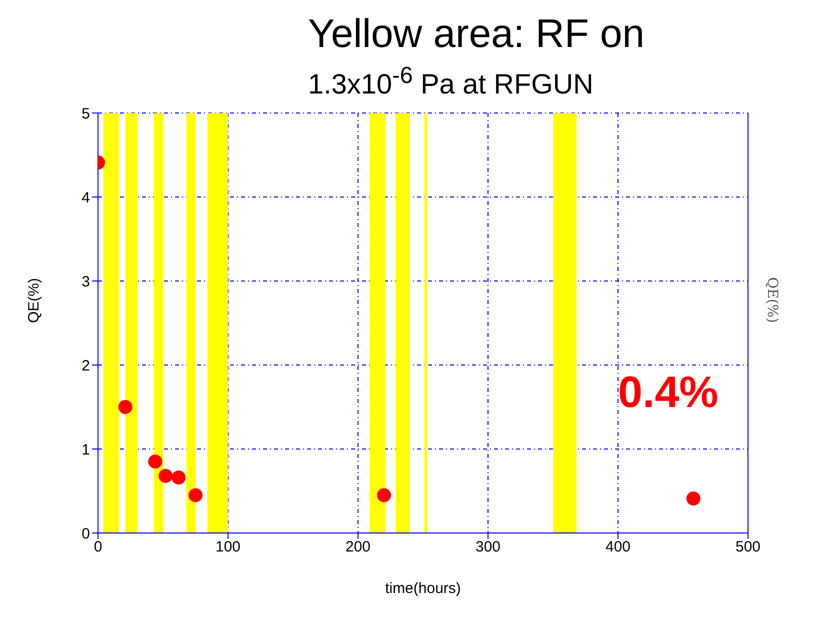 Image resolution: width=822 pixels, height=623 pixels. What do you see at coordinates (228, 547) in the screenshot?
I see `x-tick-label: 100` at bounding box center [228, 547].